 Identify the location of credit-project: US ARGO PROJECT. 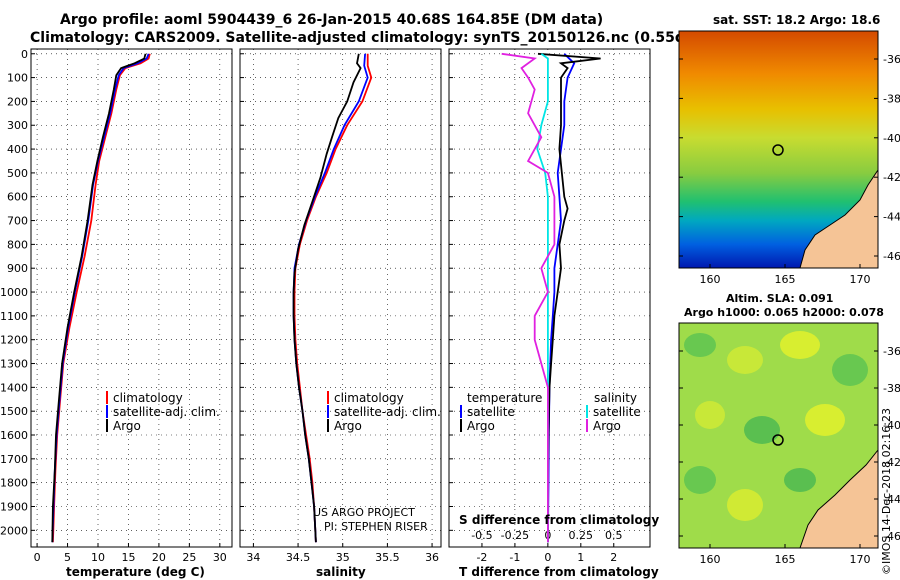
(364, 512).